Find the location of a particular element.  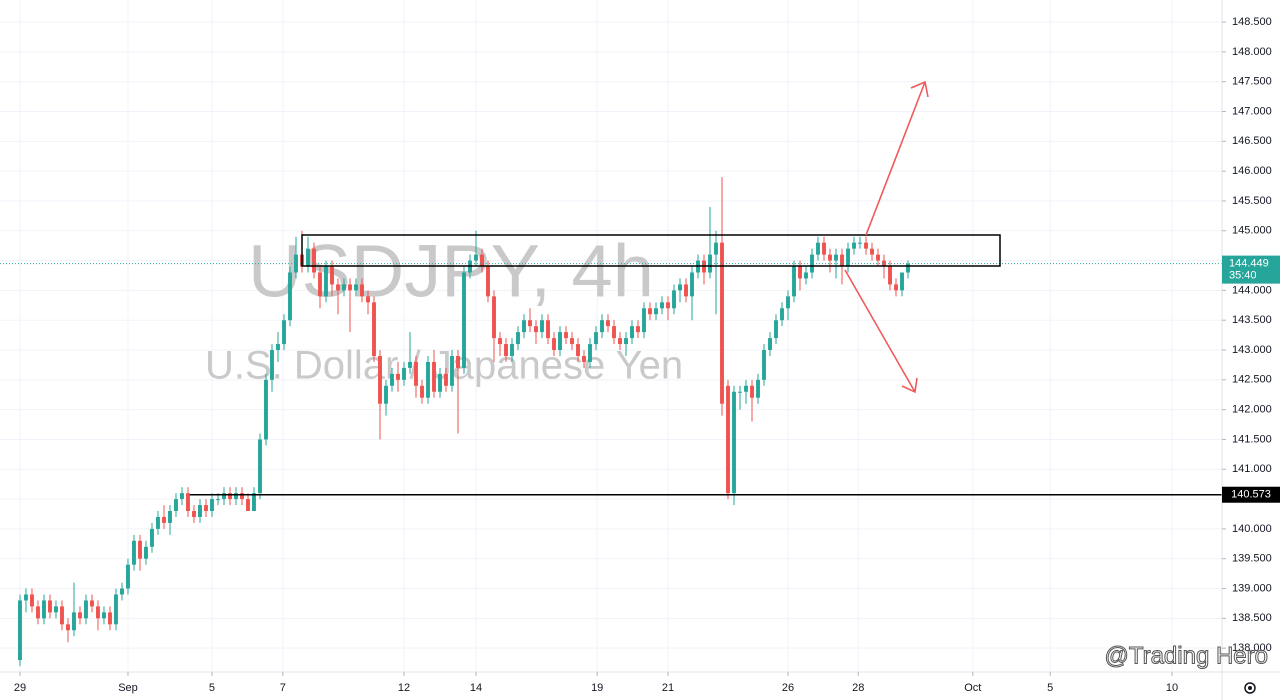

y-tick-label: 140.000 is located at coordinates (1252, 529).